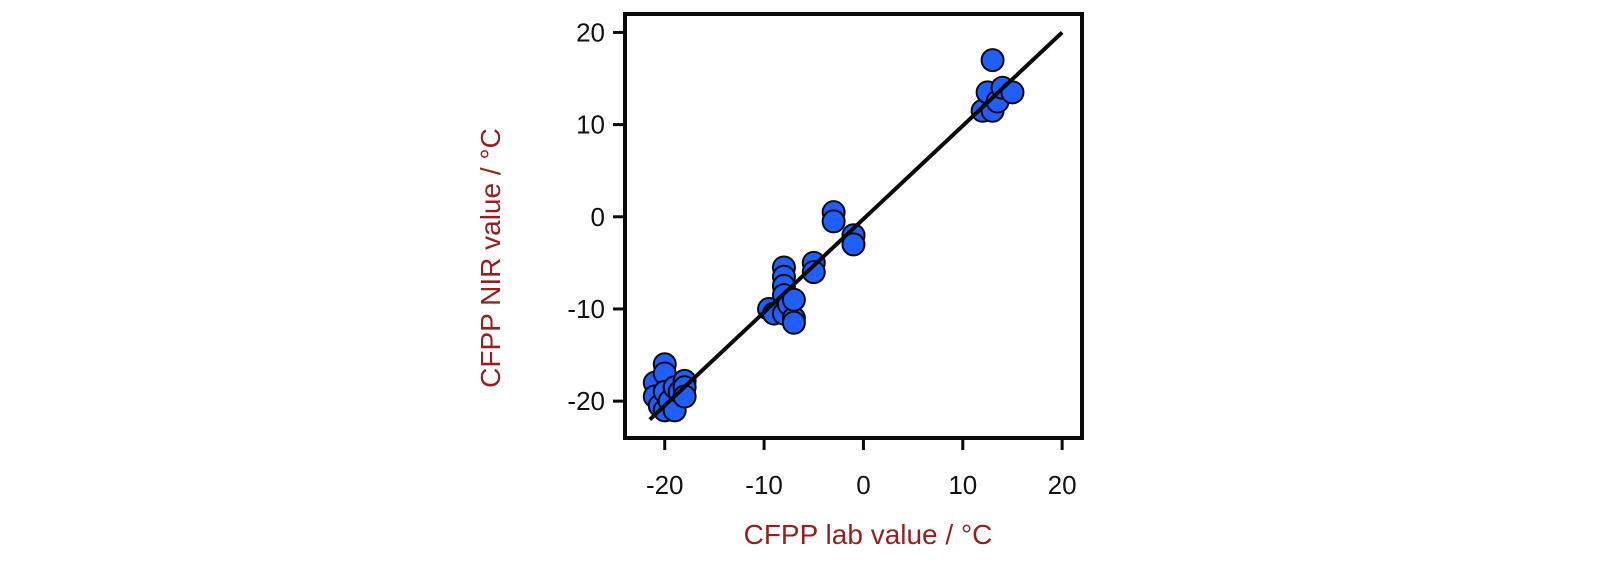 The image size is (1600, 564). Describe the element at coordinates (764, 485) in the screenshot. I see `x-tick-label: -10` at that location.